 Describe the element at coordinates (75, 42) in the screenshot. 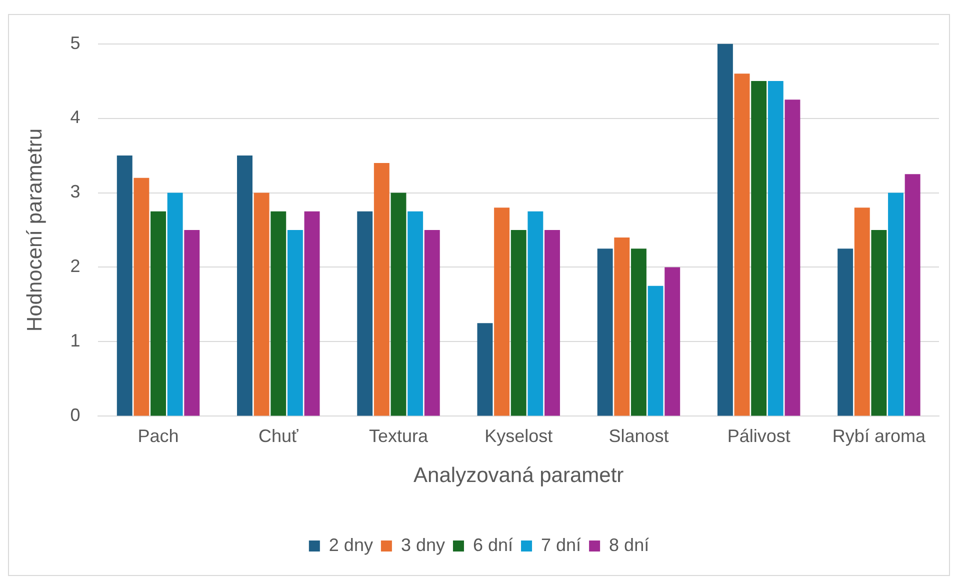

I see `y-tick-label: 5` at that location.